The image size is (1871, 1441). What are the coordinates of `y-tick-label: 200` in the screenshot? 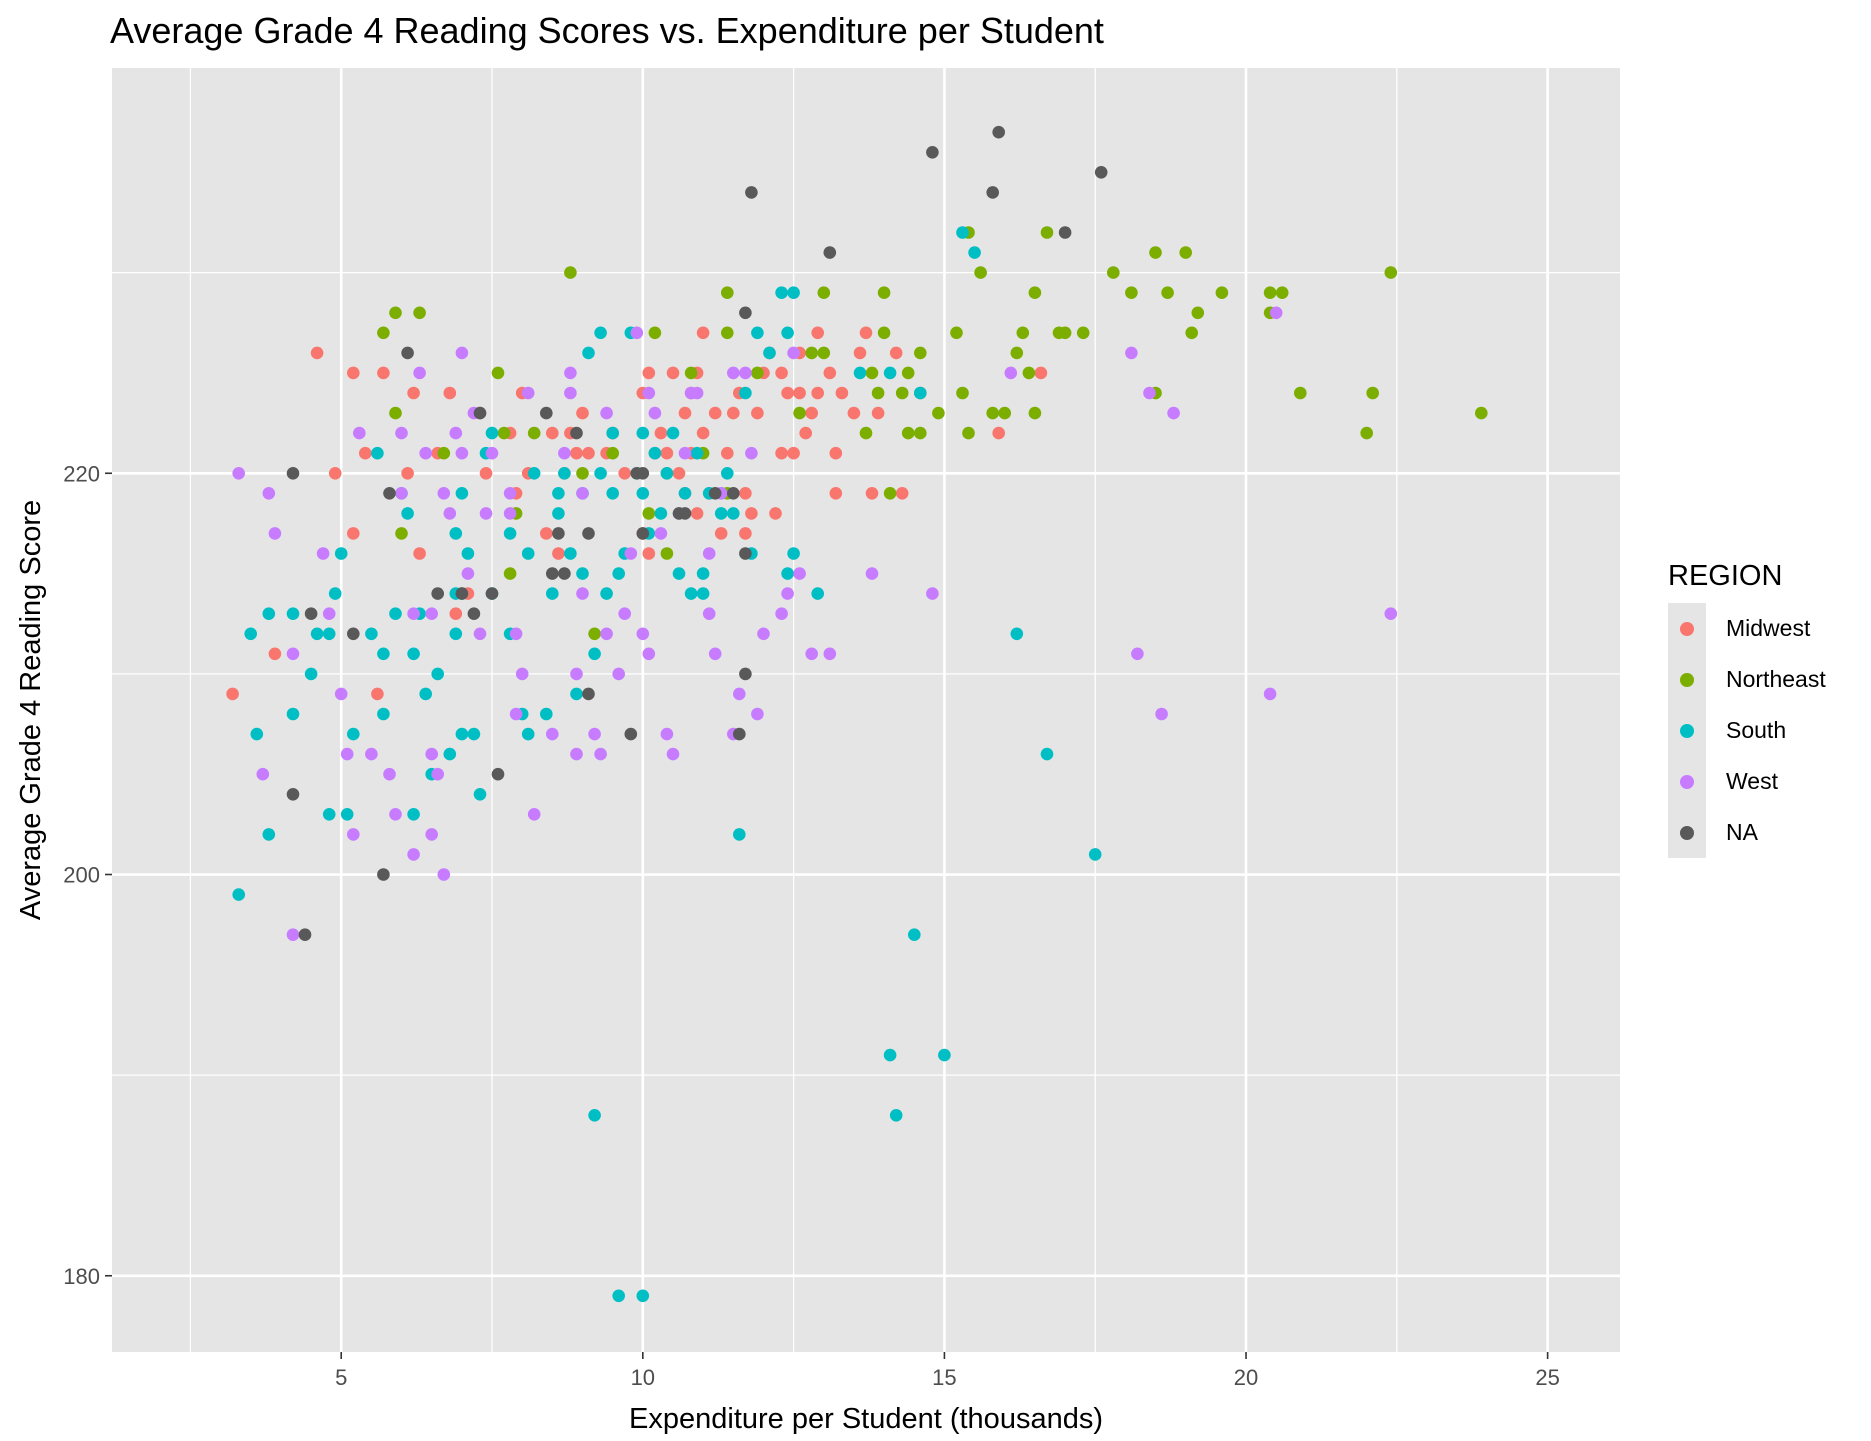 It's located at (81, 875).